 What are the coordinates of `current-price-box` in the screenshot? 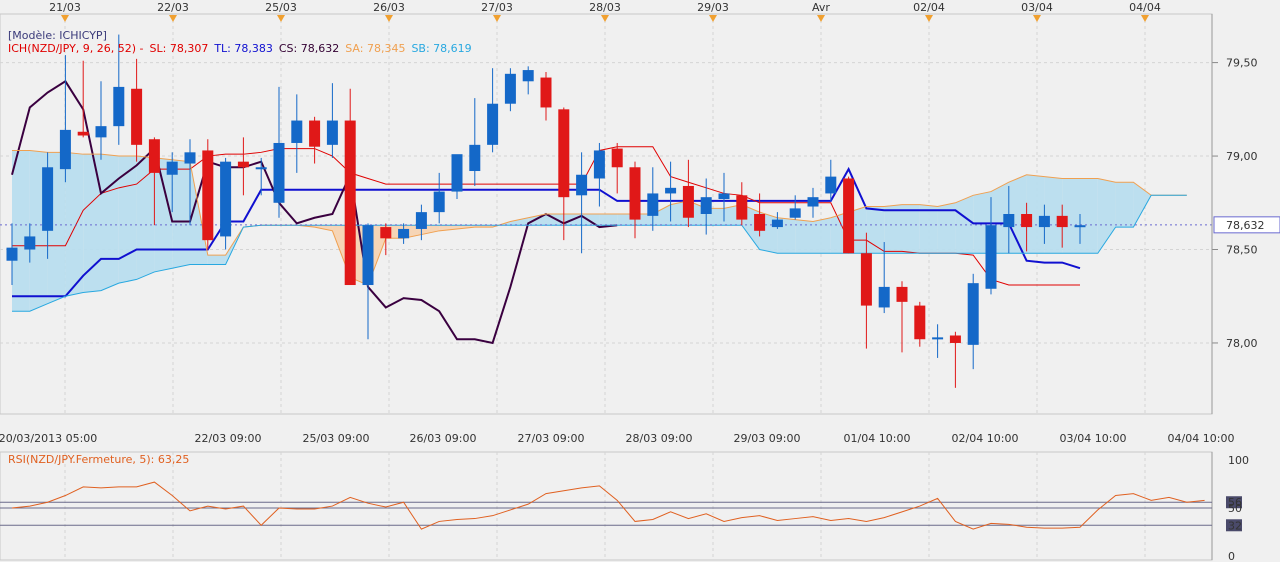 It's located at (1246, 225).